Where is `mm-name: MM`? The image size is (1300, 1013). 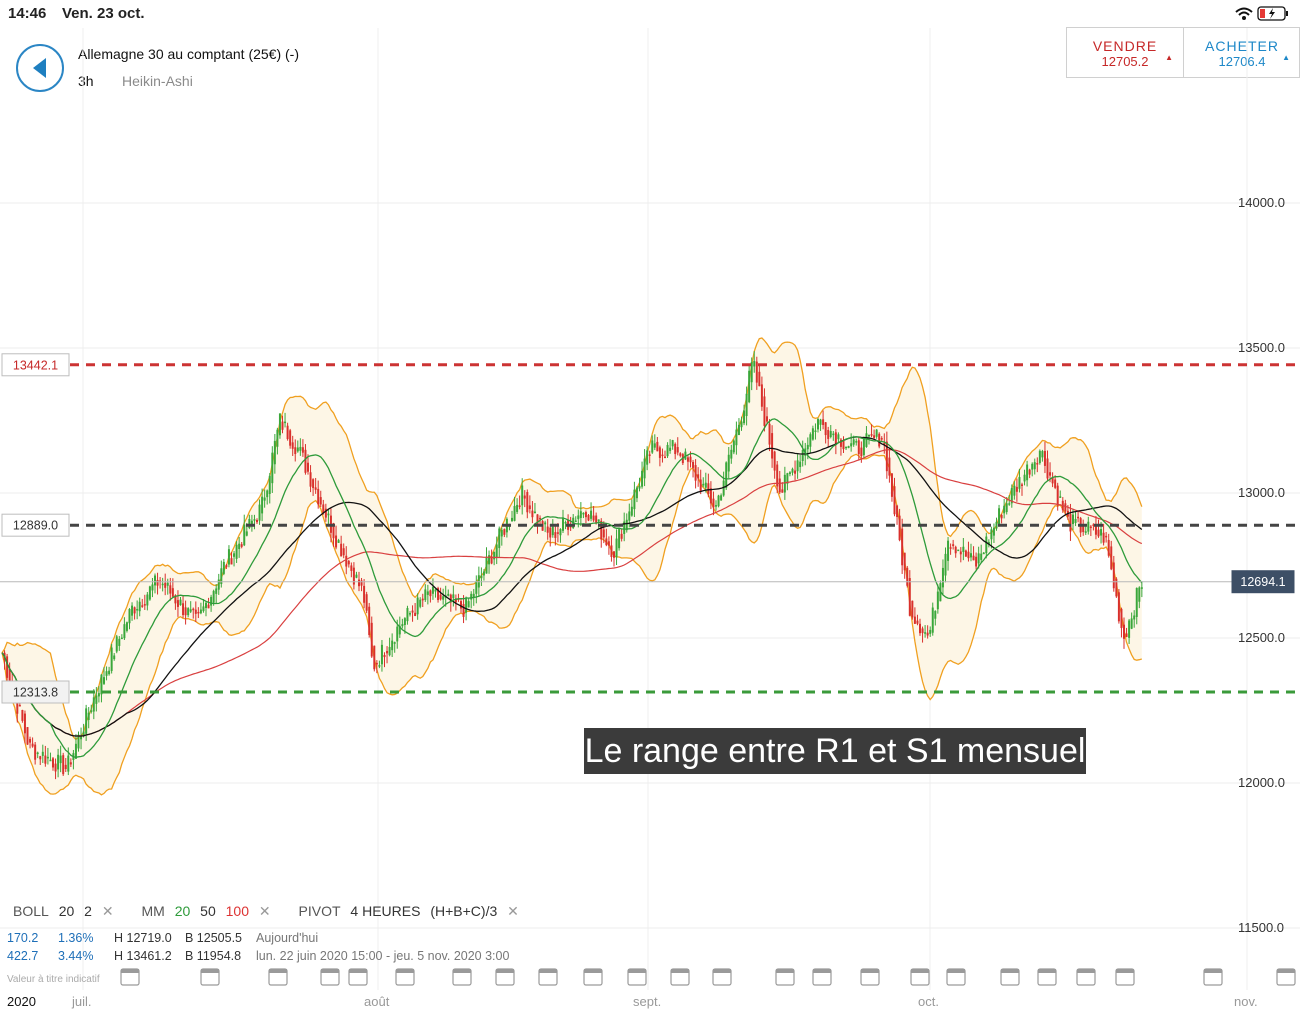 mm-name: MM is located at coordinates (153, 911).